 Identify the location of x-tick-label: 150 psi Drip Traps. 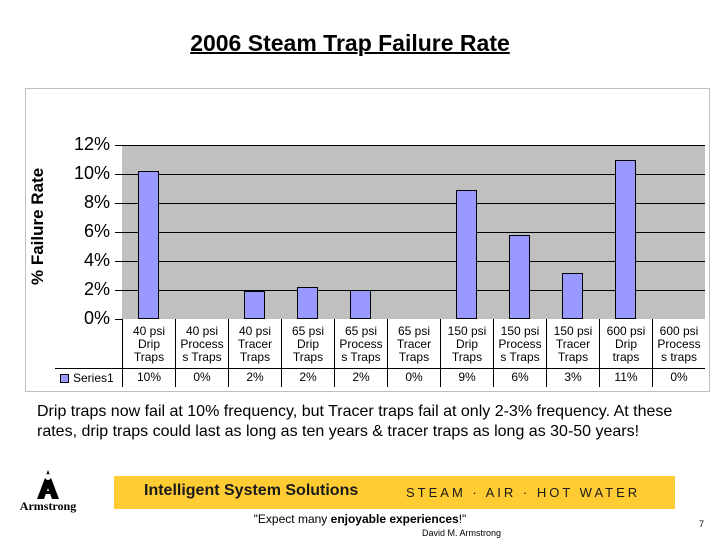
(467, 344).